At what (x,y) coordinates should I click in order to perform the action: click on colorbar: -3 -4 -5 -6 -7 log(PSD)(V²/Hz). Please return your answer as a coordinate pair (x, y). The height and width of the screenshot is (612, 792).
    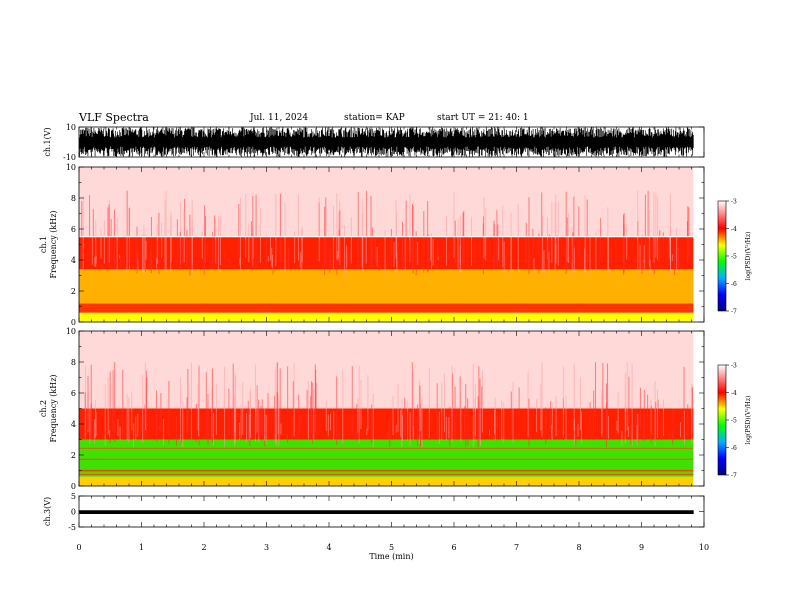
    Looking at the image, I should click on (734, 421).